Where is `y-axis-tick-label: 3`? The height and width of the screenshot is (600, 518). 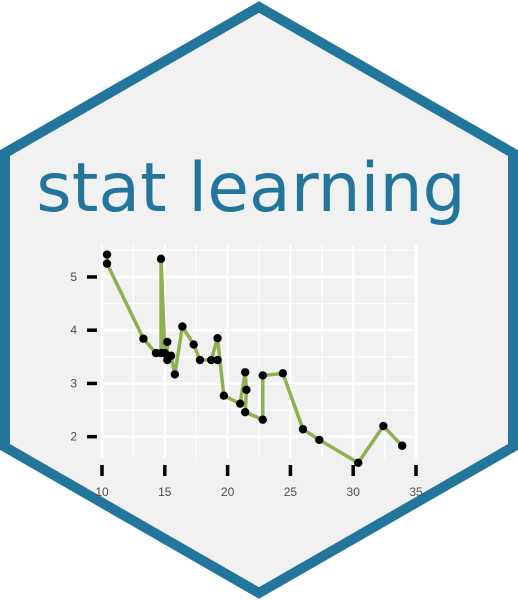 y-axis-tick-label: 3 is located at coordinates (73, 383).